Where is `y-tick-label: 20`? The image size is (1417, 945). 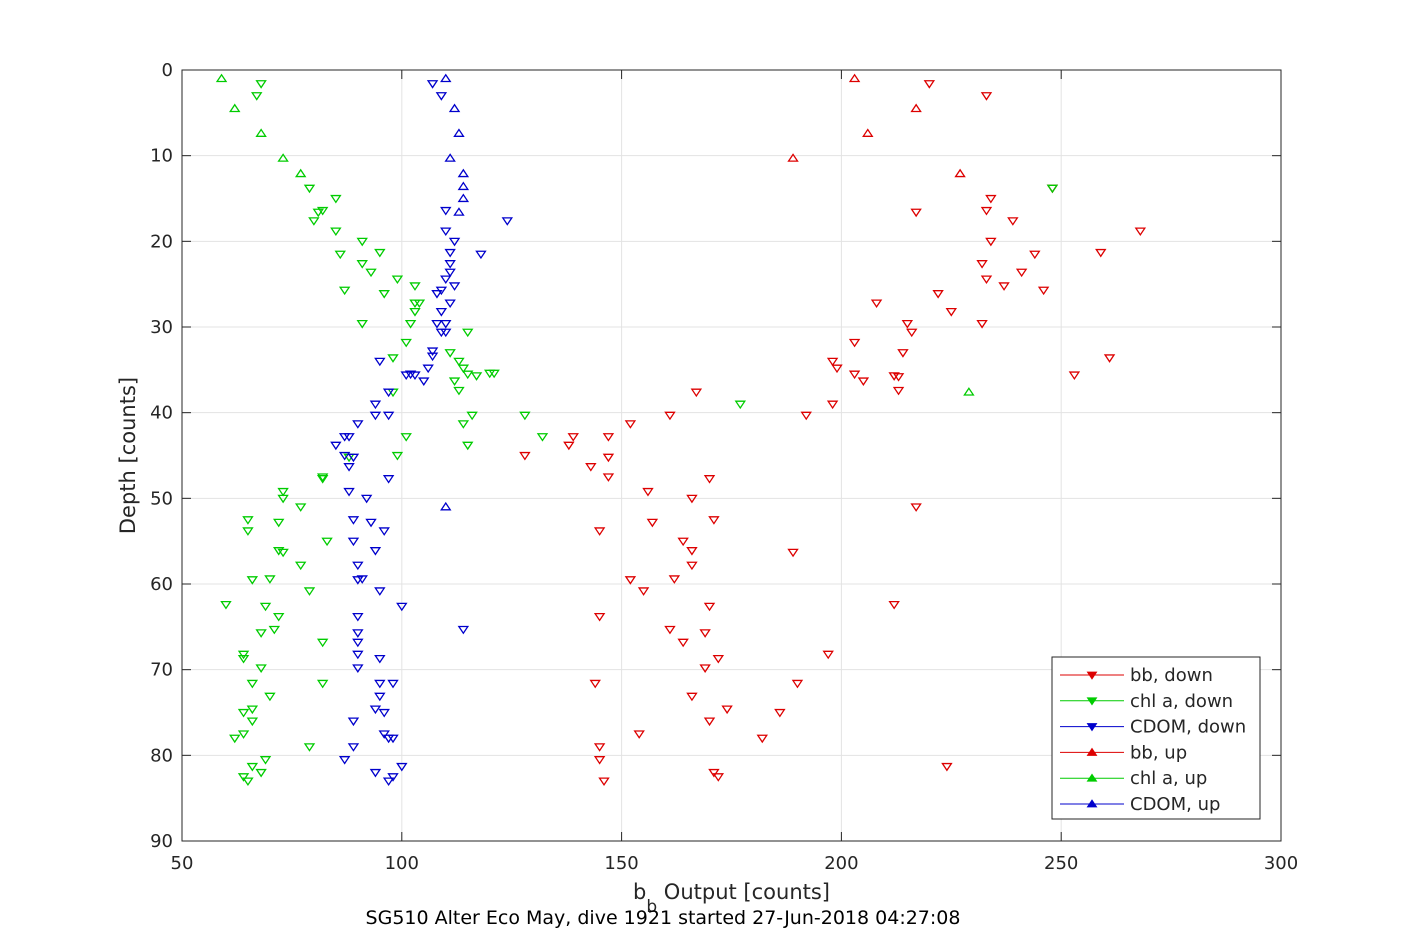 y-tick-label: 20 is located at coordinates (161, 241).